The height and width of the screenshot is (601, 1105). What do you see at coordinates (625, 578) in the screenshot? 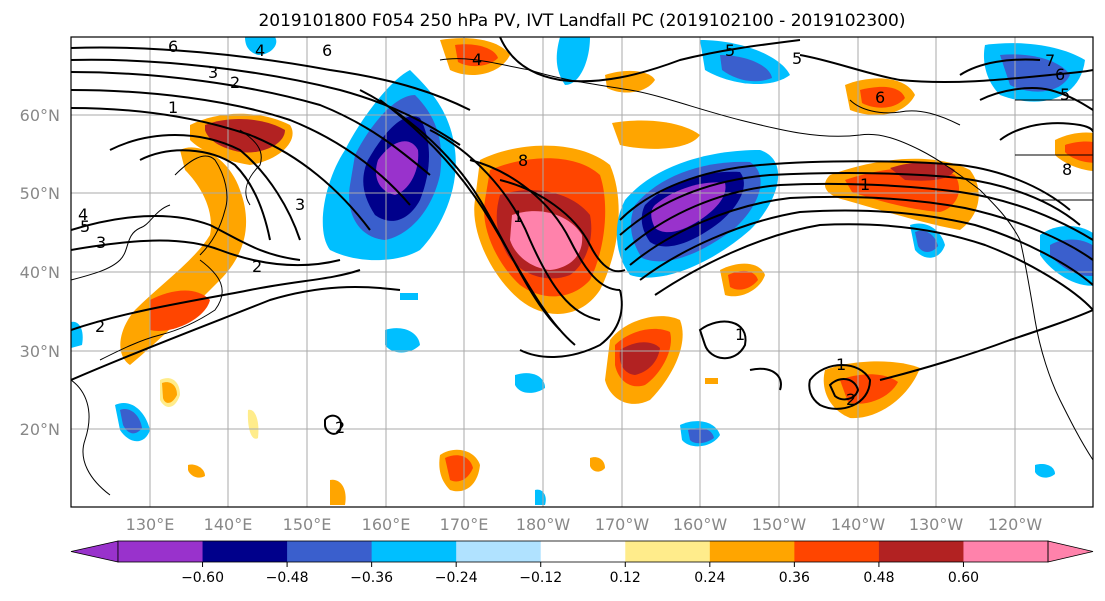
I see `colorbar-tick-label: 0.12` at bounding box center [625, 578].